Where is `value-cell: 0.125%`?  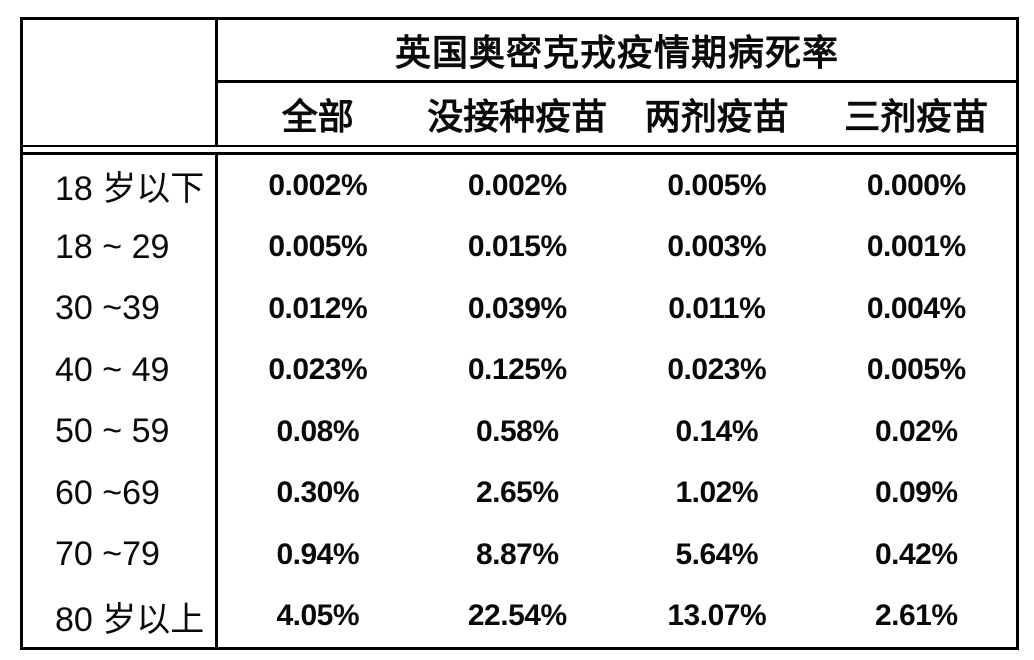
value-cell: 0.125% is located at coordinates (517, 370).